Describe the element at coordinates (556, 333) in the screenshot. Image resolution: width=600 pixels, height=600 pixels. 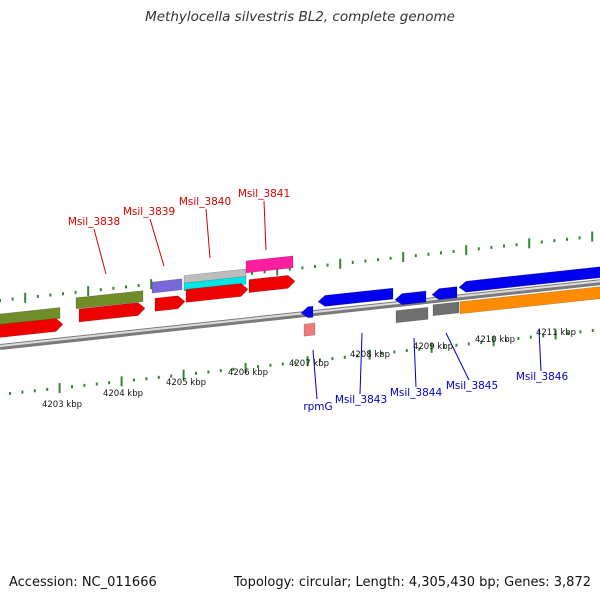
I see `kbp-label-9: 4211 kbp` at that location.